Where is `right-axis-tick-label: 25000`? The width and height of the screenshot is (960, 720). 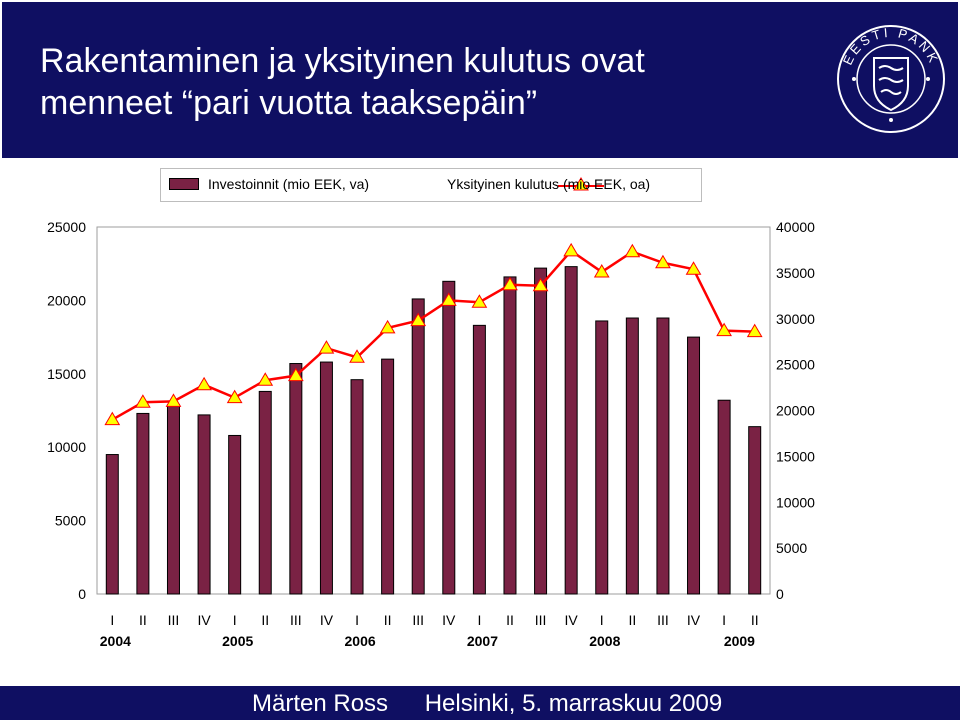
right-axis-tick-label: 25000 is located at coordinates (795, 365).